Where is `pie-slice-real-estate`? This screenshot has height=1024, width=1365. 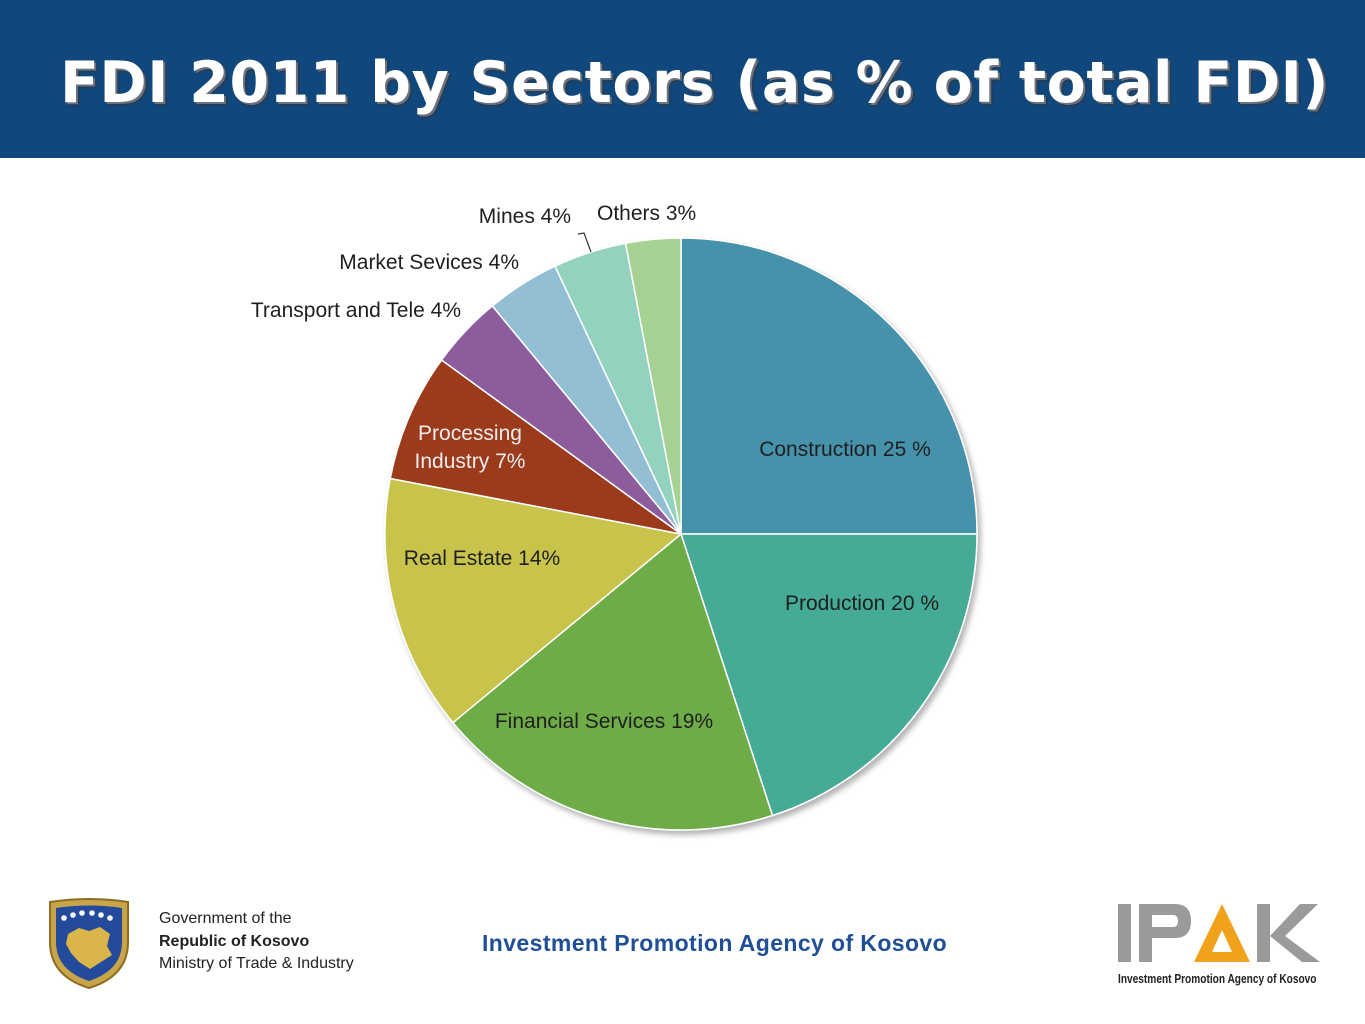 pie-slice-real-estate is located at coordinates (533, 600).